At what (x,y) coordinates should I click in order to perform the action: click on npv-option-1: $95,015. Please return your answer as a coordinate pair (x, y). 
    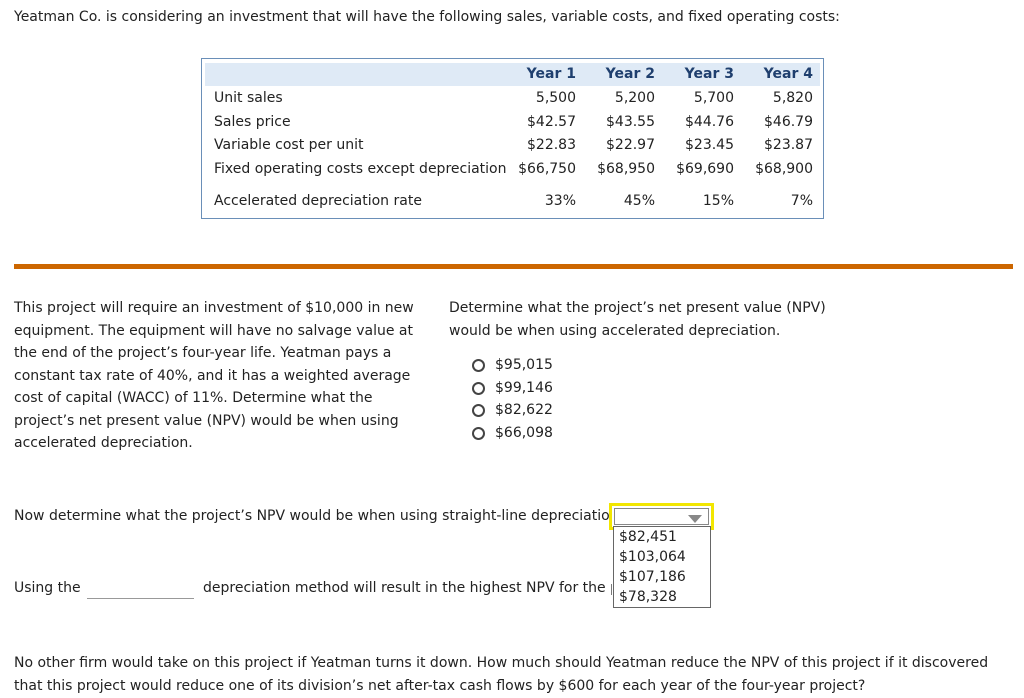
    Looking at the image, I should click on (512, 365).